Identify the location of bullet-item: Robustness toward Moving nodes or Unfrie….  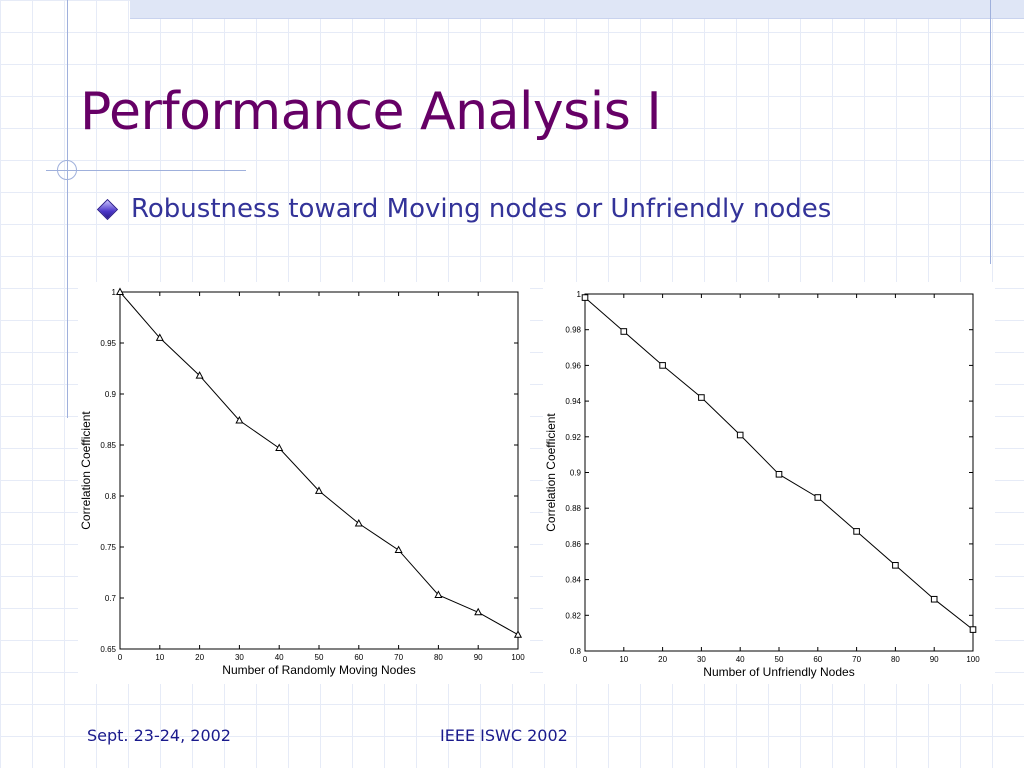
(464, 209).